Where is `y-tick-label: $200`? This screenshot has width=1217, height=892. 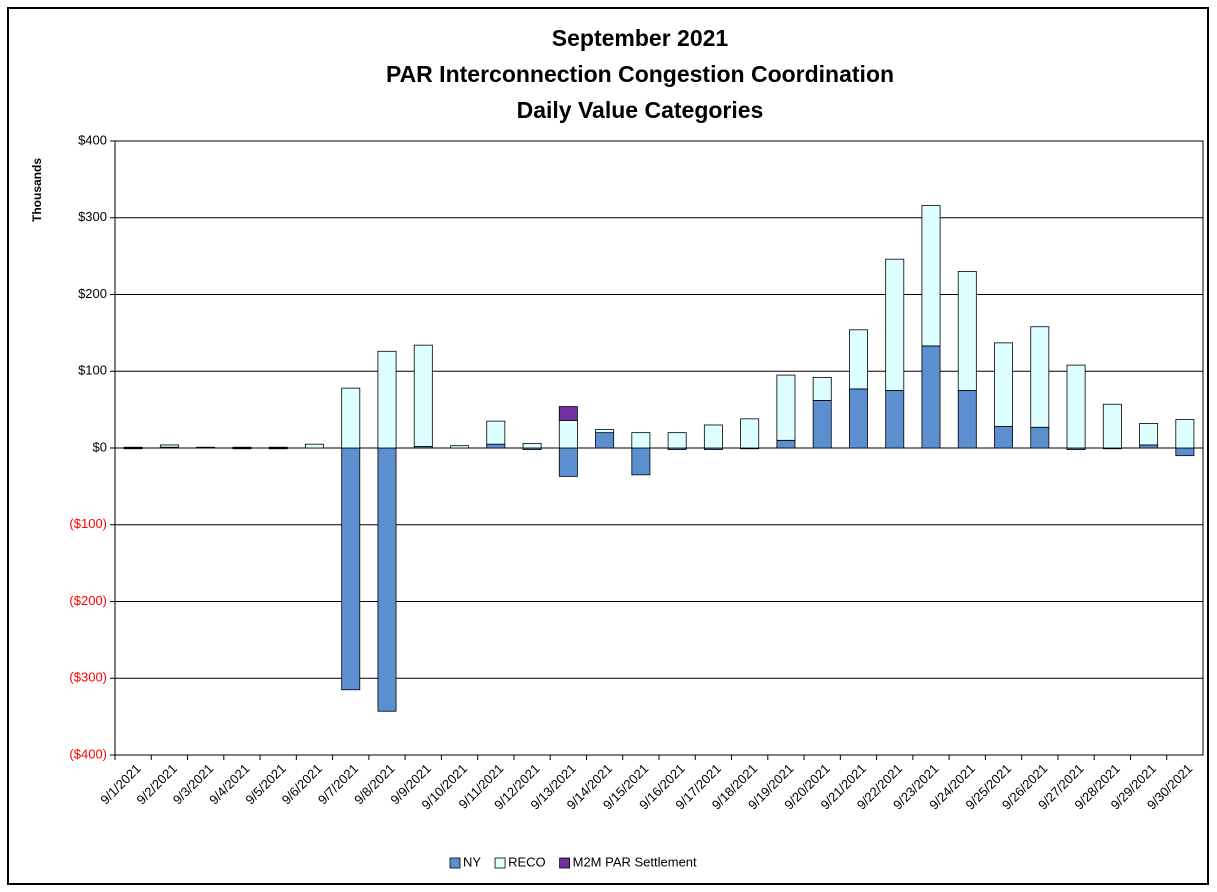 y-tick-label: $200 is located at coordinates (92, 293).